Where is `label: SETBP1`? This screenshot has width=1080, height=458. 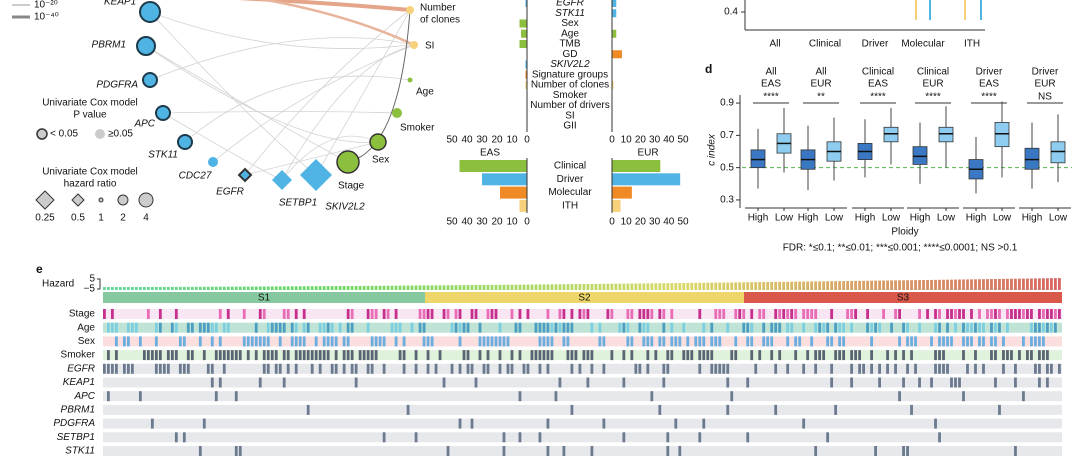
label: SETBP1 is located at coordinates (76, 437).